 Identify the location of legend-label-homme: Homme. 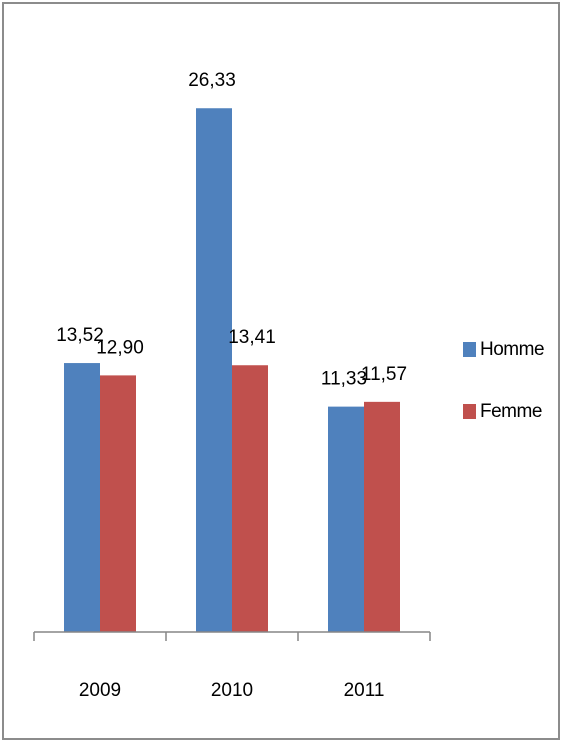
(512, 349).